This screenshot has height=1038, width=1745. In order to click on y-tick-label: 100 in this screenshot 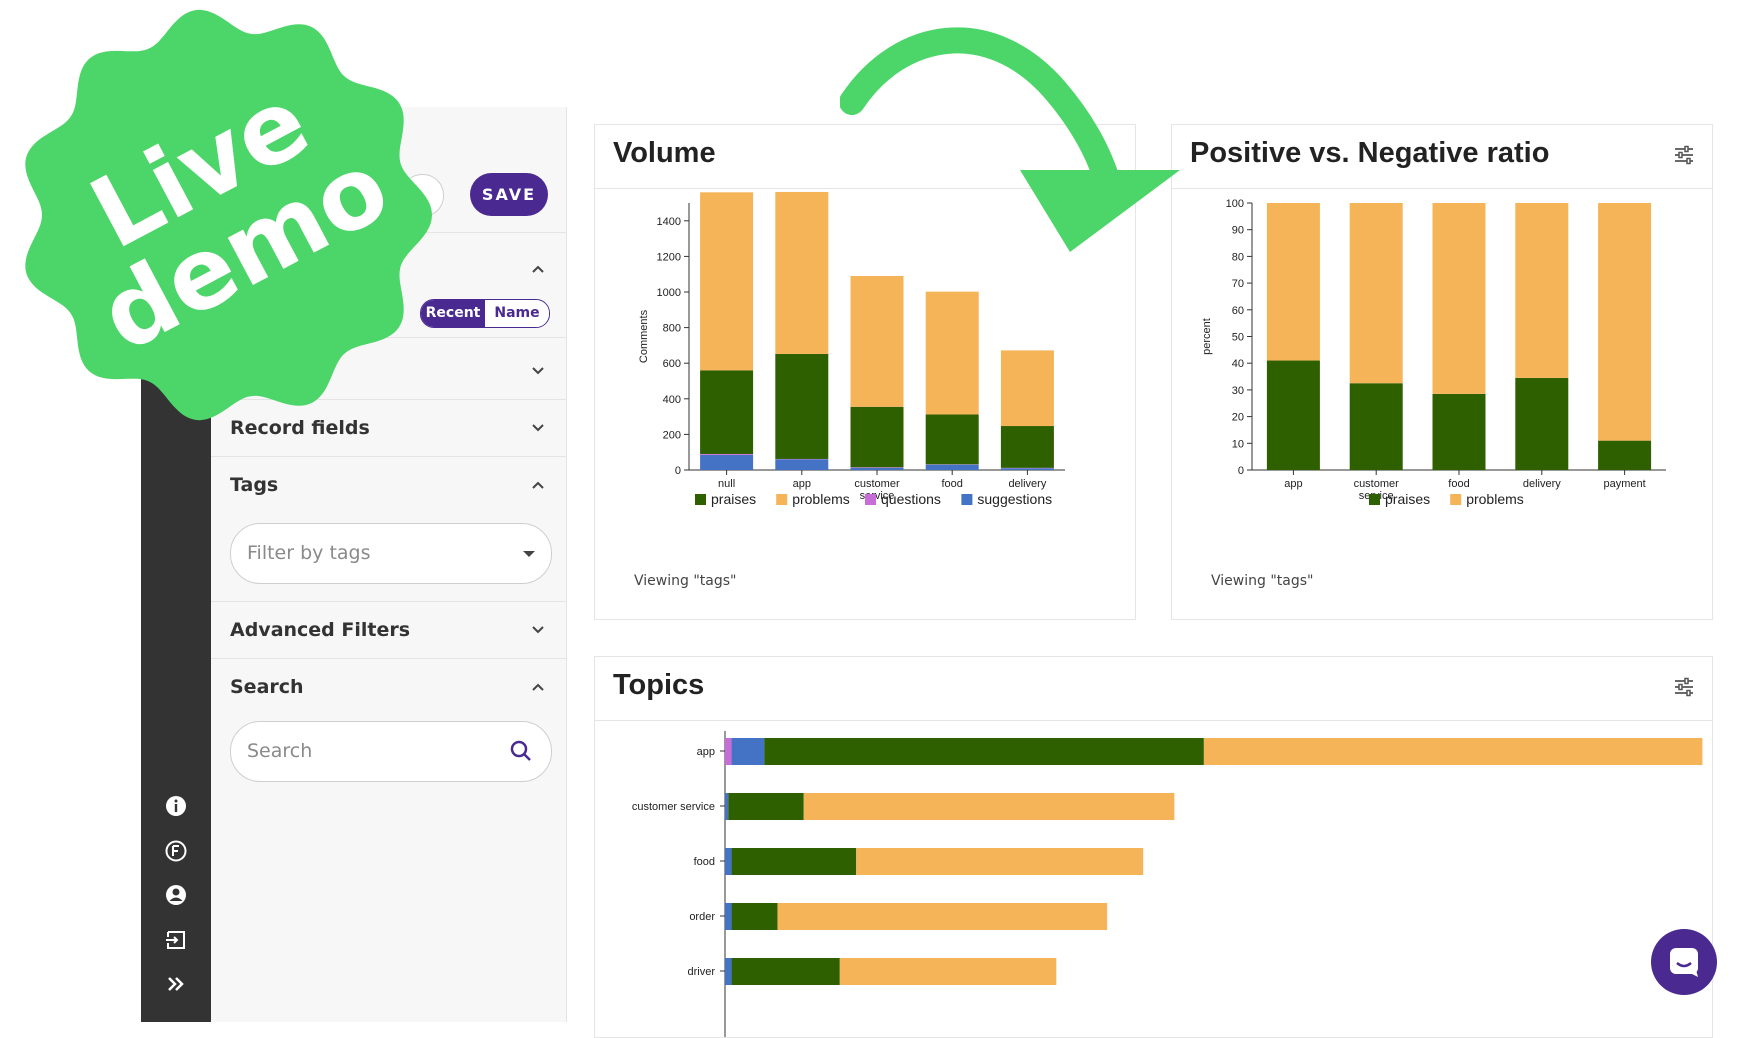, I will do `click(1235, 204)`.